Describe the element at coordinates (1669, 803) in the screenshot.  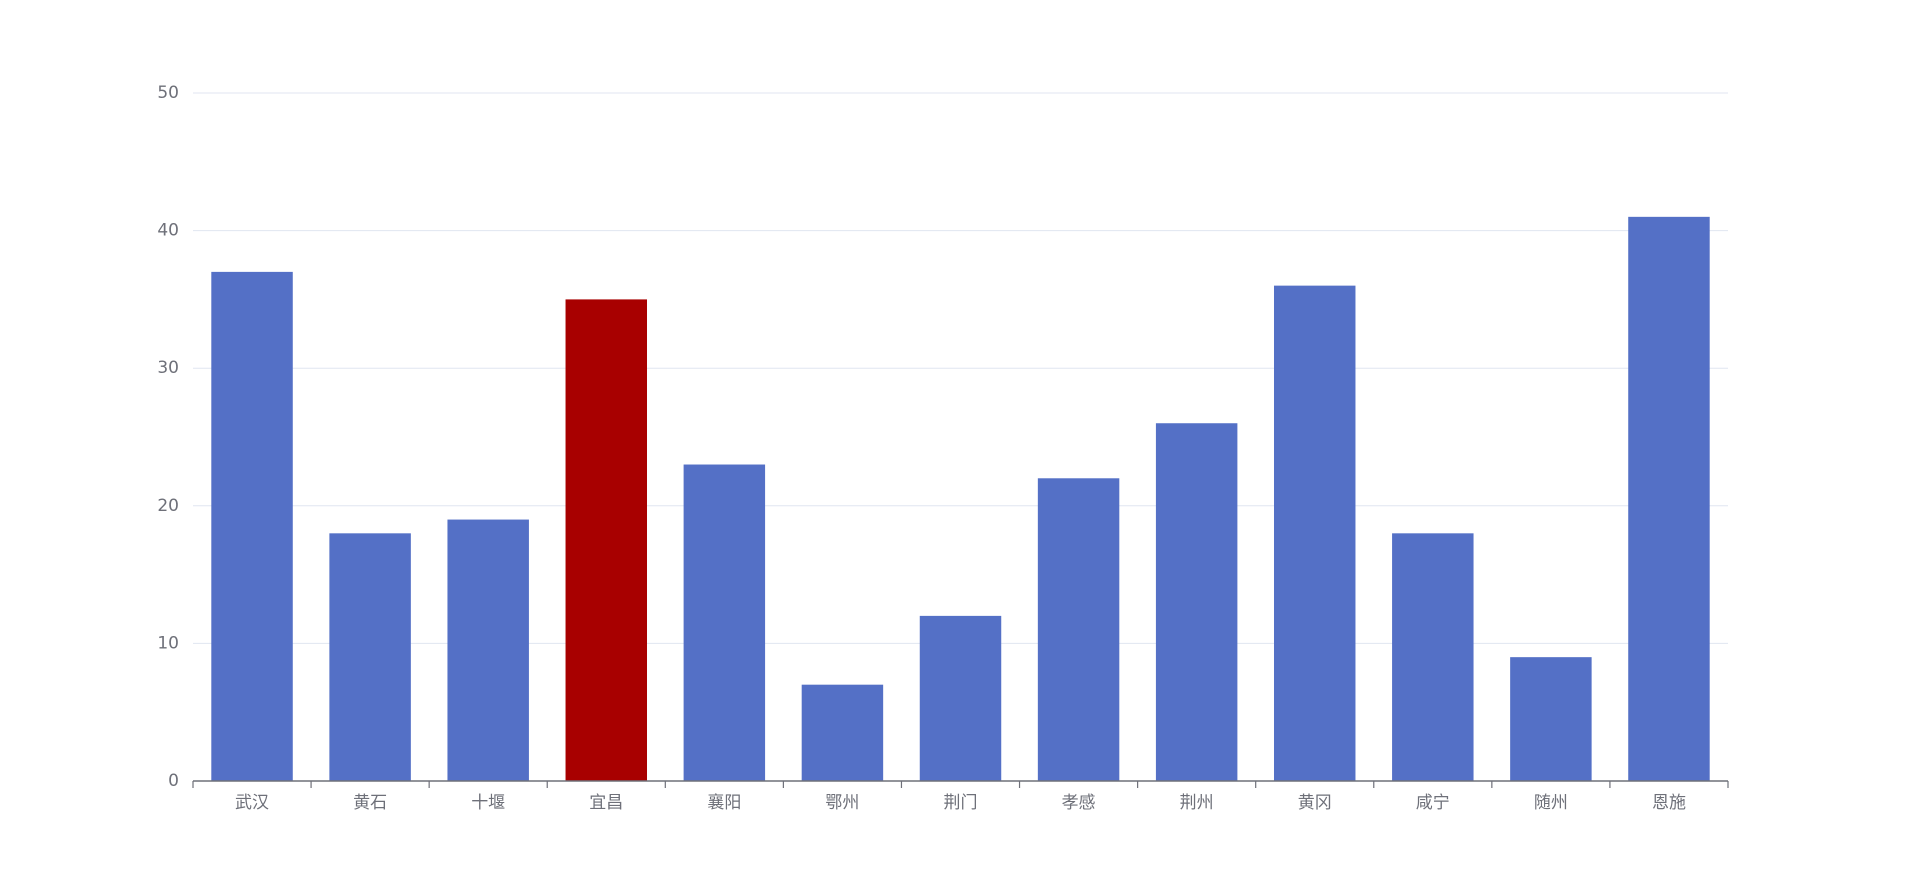
I see `x-tick-label: 恩施` at that location.